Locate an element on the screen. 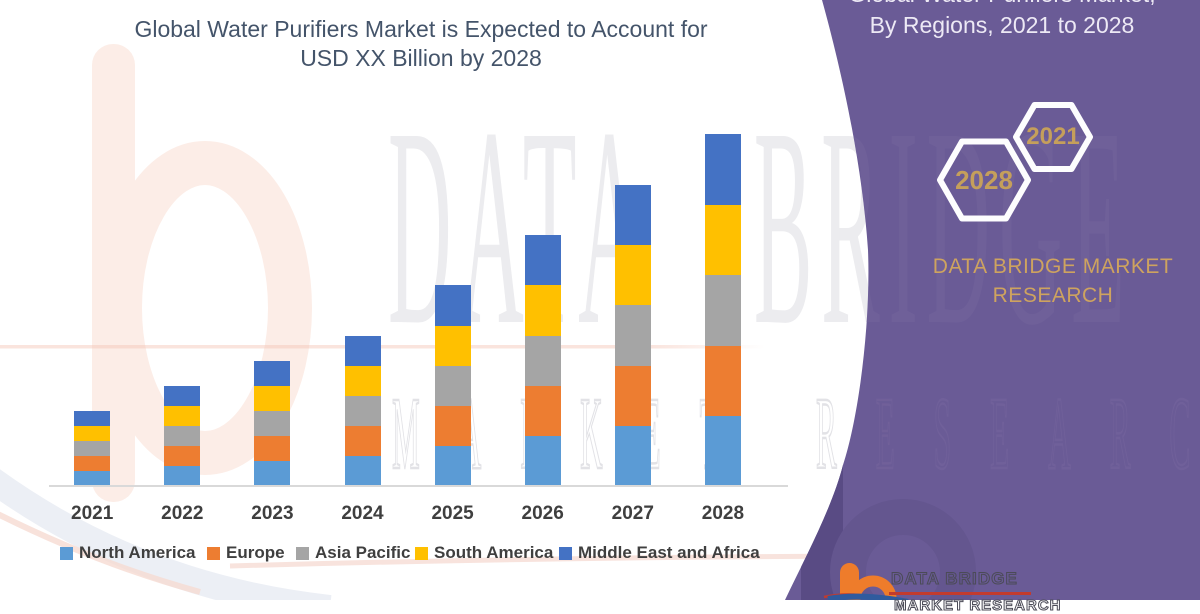 The width and height of the screenshot is (1200, 614). bar-segment-2023-south-america is located at coordinates (272, 398).